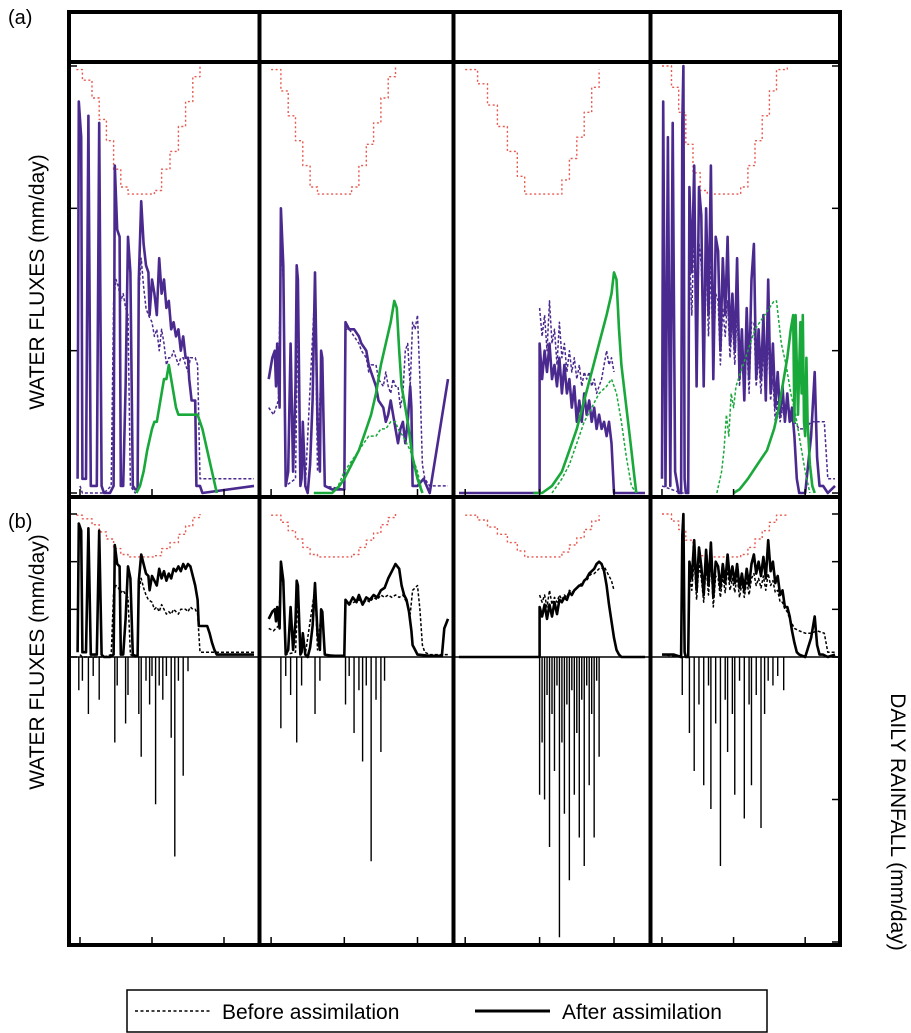  Describe the element at coordinates (20, 18) in the screenshot. I see `panel-label-a: (a)` at that location.